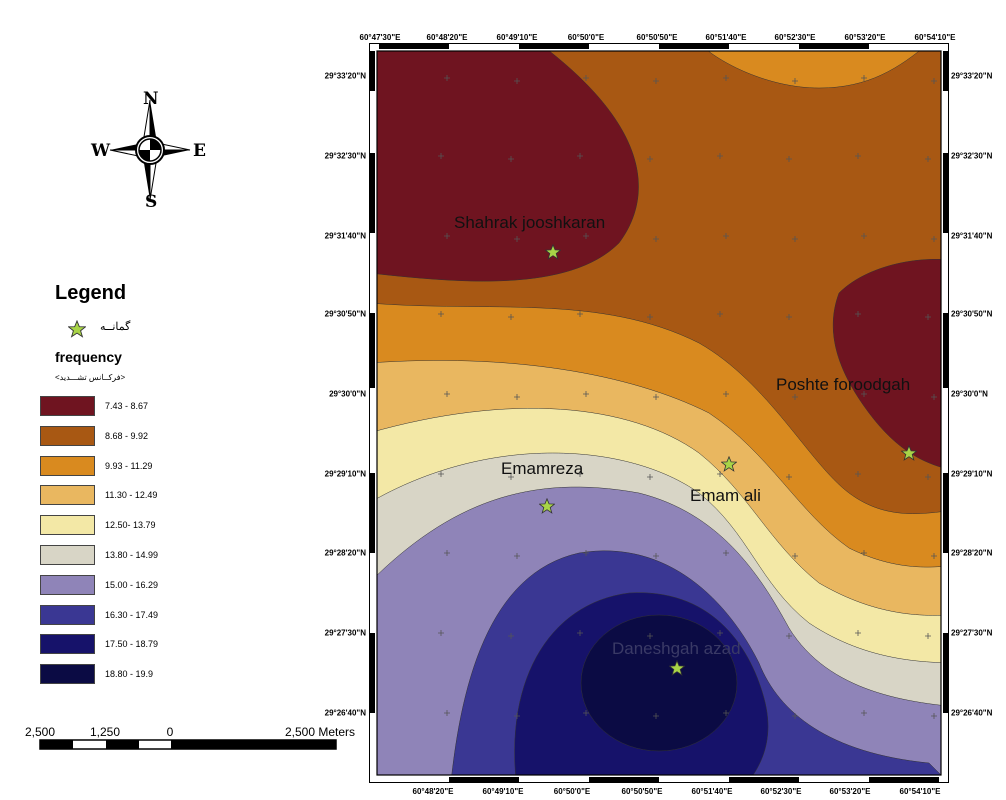 This screenshot has width=1006, height=800. What do you see at coordinates (547, 506) in the screenshot?
I see `borehole-marker-emamreza` at bounding box center [547, 506].